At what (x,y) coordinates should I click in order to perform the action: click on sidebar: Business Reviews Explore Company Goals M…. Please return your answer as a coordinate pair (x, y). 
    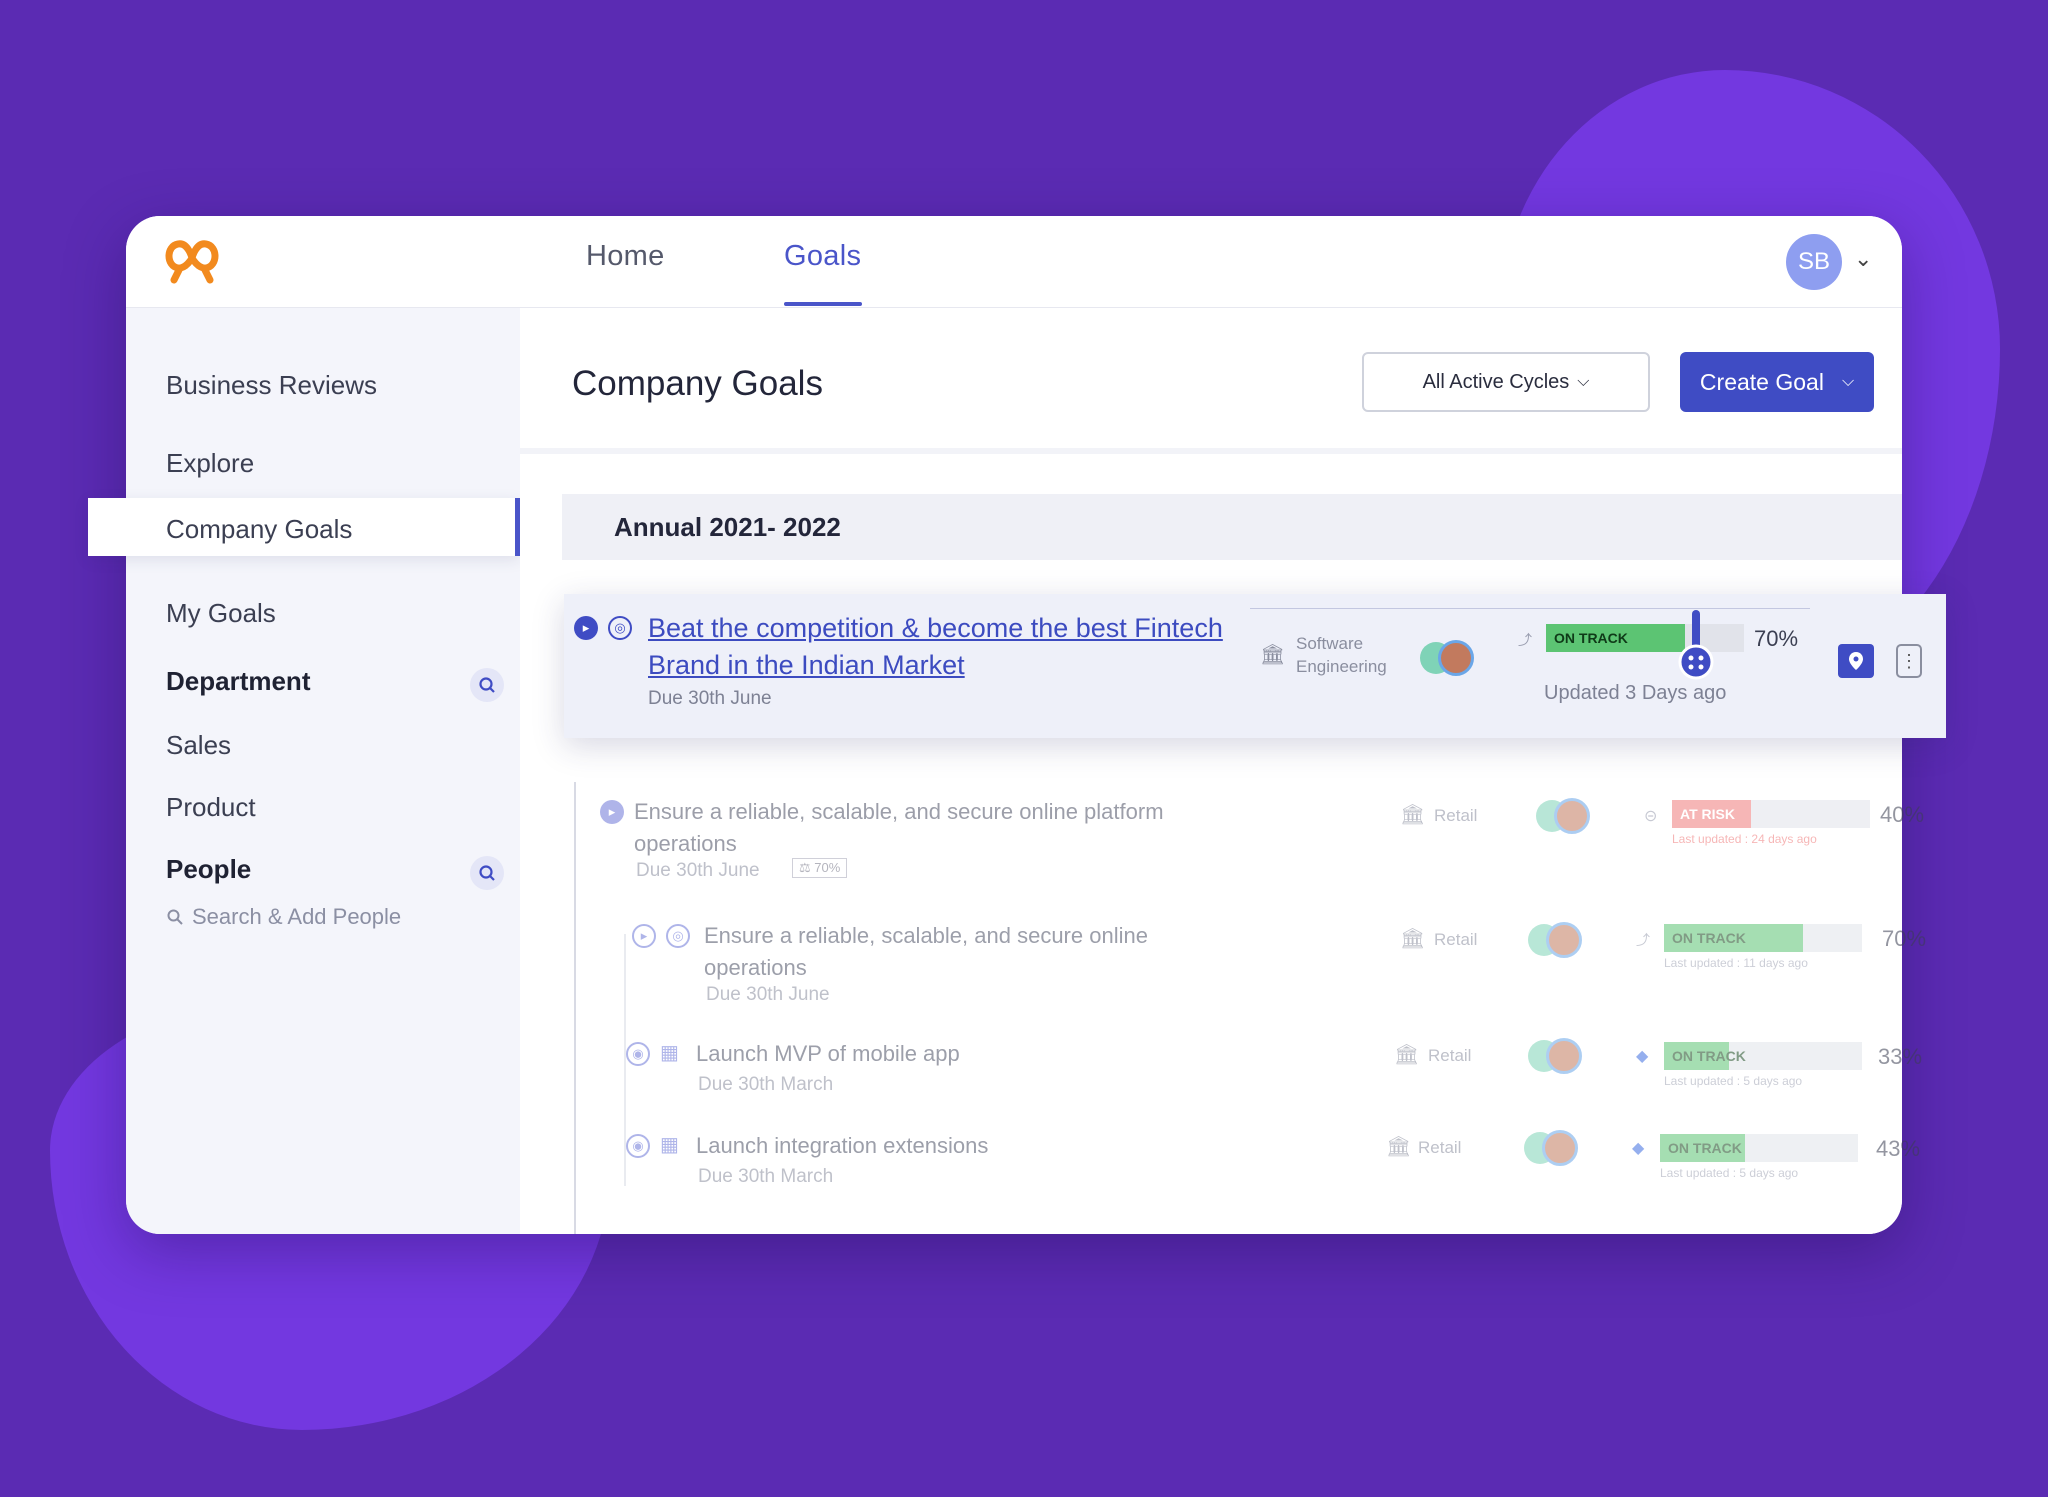
    Looking at the image, I should click on (304, 771).